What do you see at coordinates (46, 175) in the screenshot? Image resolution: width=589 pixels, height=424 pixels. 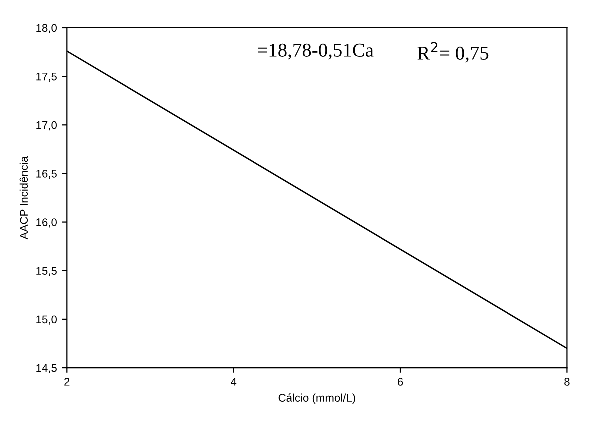 I see `y-tick-label: 16,5` at bounding box center [46, 175].